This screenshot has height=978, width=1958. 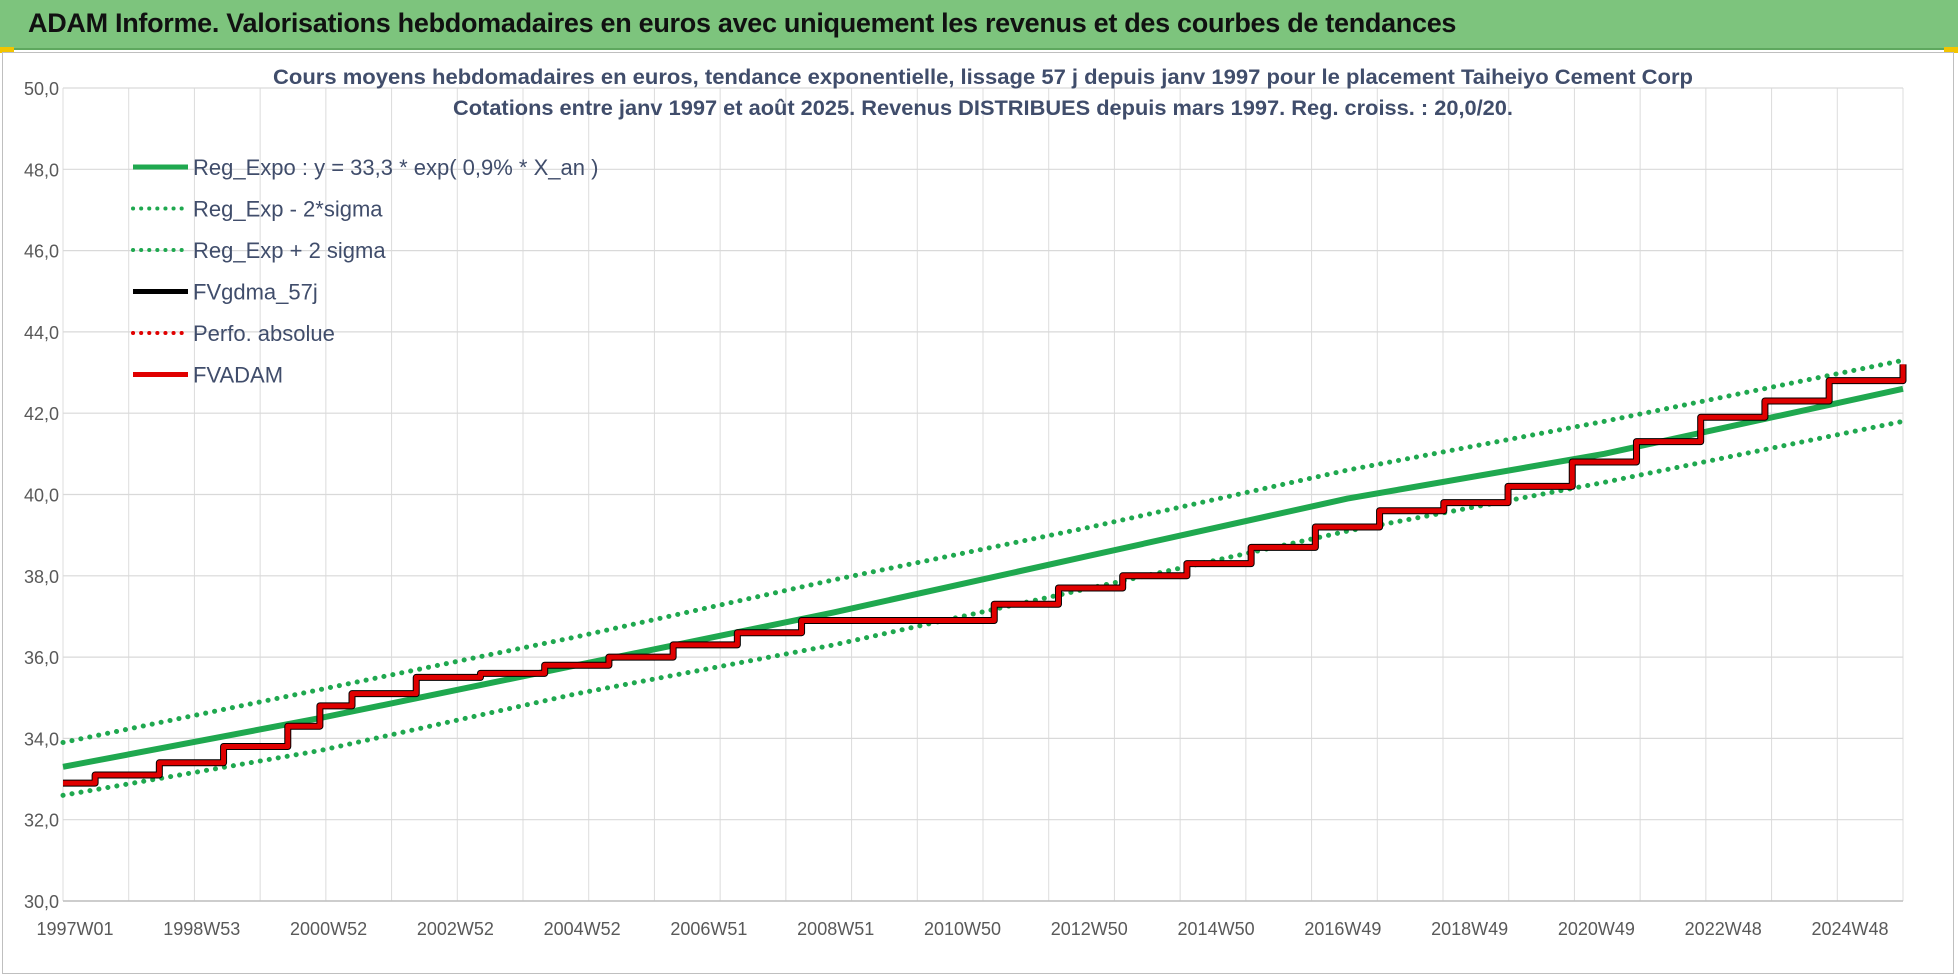 I want to click on y-tick-label: 48,0, so click(x=41, y=170).